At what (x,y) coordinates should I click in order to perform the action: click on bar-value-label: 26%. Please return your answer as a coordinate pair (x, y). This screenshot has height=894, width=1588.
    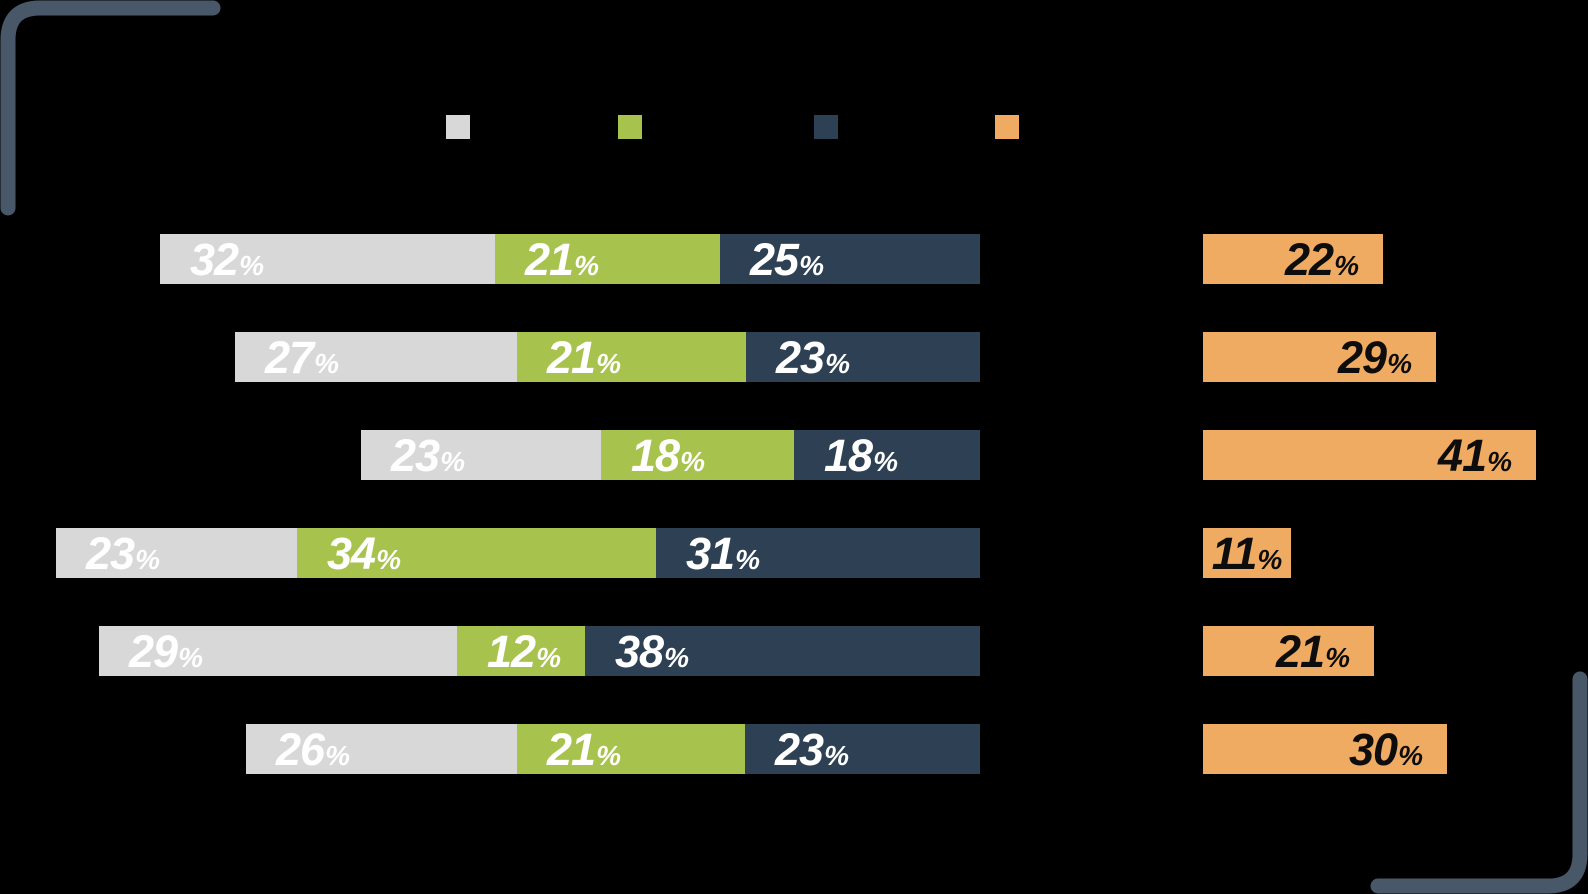
    Looking at the image, I should click on (313, 749).